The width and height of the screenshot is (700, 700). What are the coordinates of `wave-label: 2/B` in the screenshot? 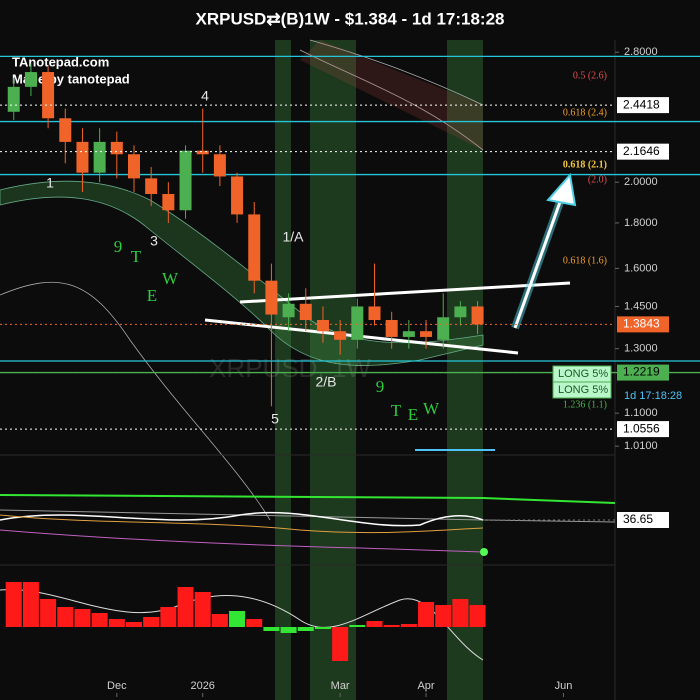 It's located at (325, 382).